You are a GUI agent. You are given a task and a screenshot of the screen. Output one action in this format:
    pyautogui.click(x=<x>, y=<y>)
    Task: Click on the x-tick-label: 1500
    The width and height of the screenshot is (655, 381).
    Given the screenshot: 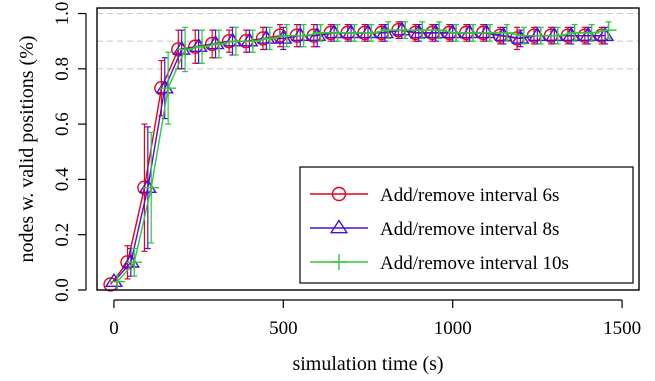 What is the action you would take?
    pyautogui.click(x=622, y=328)
    